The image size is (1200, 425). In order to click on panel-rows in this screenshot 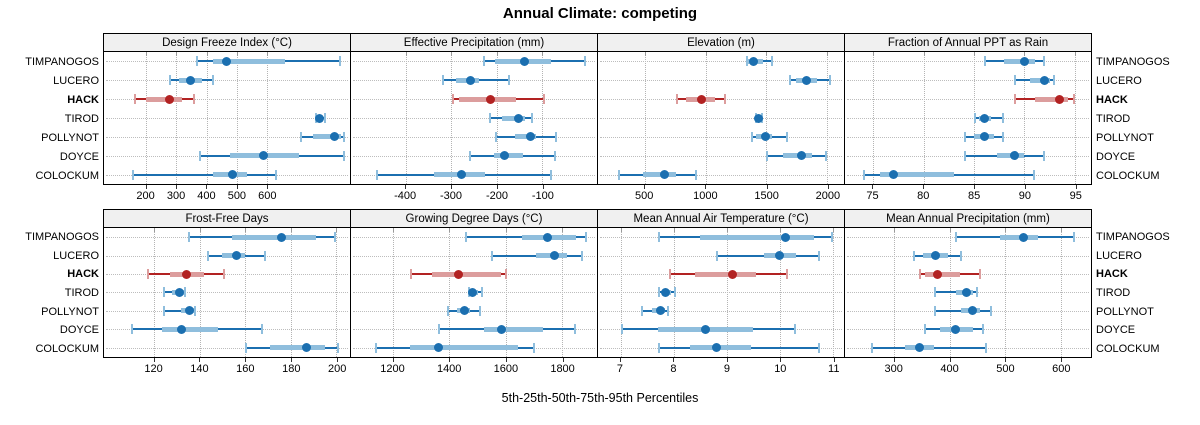, I will do `click(968, 118)`.